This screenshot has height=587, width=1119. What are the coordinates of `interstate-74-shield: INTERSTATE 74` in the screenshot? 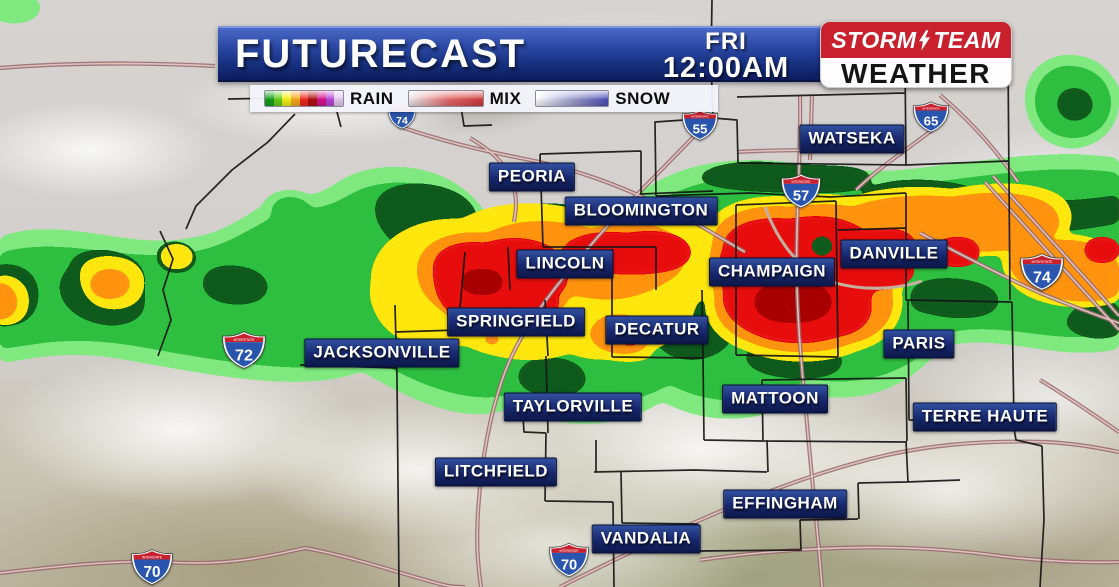 It's located at (1042, 271).